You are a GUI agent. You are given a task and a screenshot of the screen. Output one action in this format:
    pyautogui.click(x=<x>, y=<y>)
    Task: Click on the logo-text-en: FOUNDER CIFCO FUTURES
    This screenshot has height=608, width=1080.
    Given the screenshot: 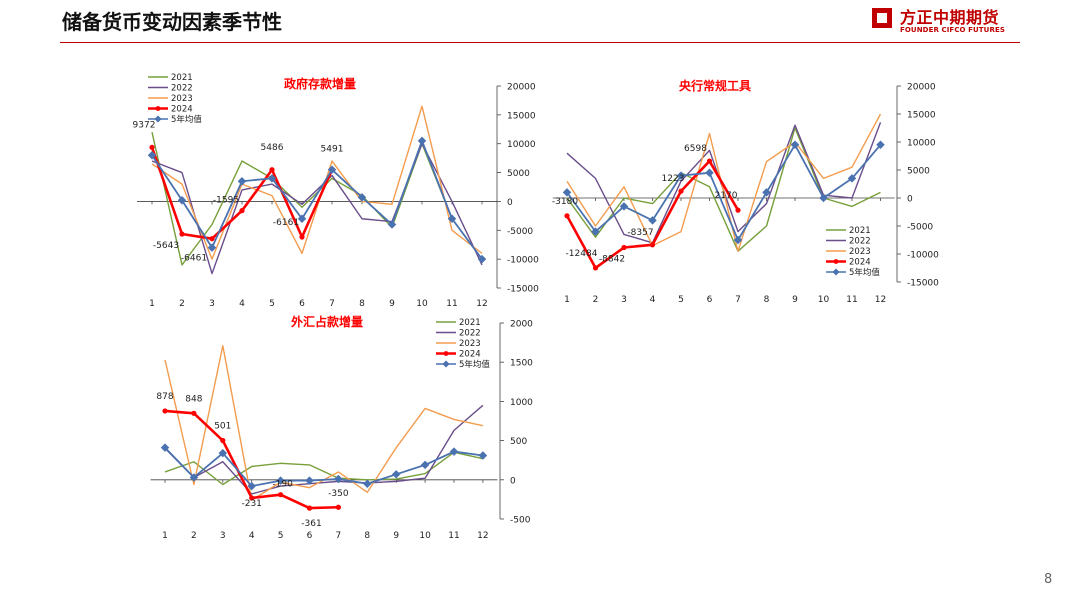 What is the action you would take?
    pyautogui.click(x=952, y=30)
    